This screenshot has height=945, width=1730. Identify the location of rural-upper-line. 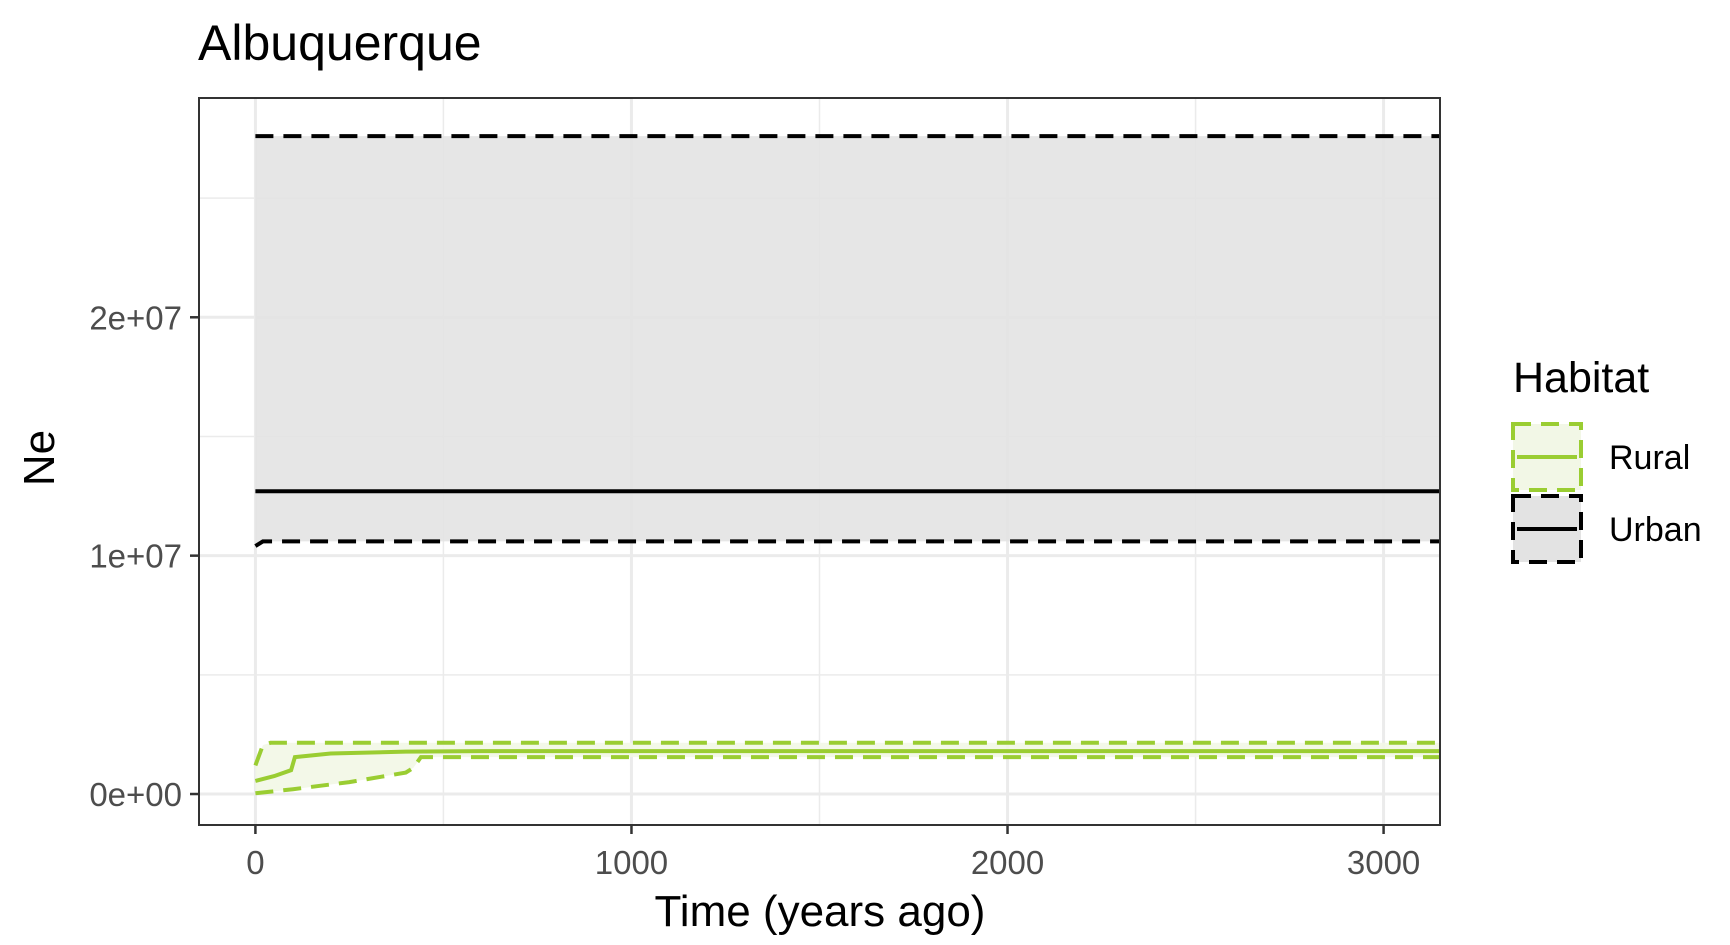
(846, 753).